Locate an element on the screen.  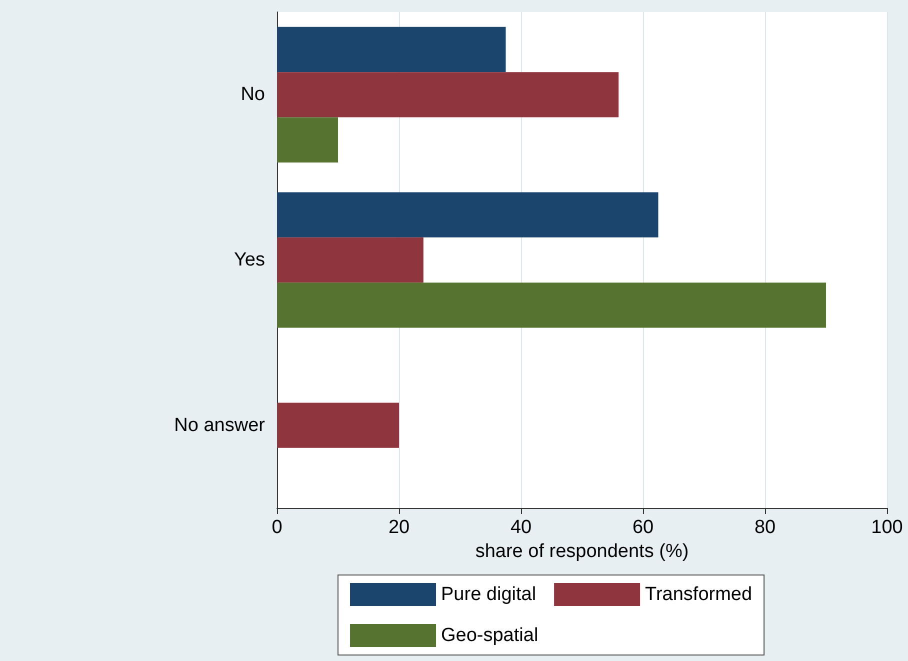
legend-label: Geo-spatial is located at coordinates (489, 635).